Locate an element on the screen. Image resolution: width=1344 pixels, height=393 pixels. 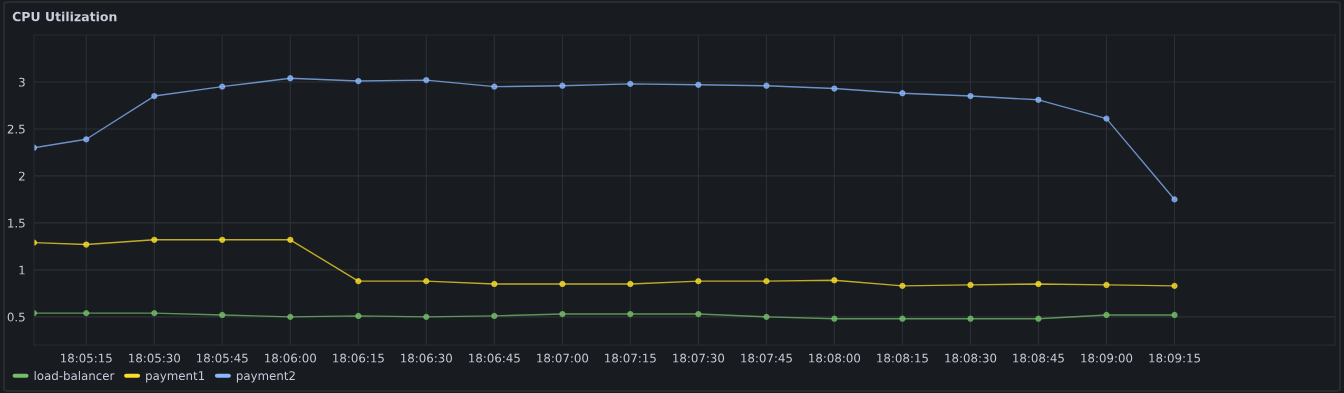
x-tick-label: 18:09:00 is located at coordinates (1107, 358).